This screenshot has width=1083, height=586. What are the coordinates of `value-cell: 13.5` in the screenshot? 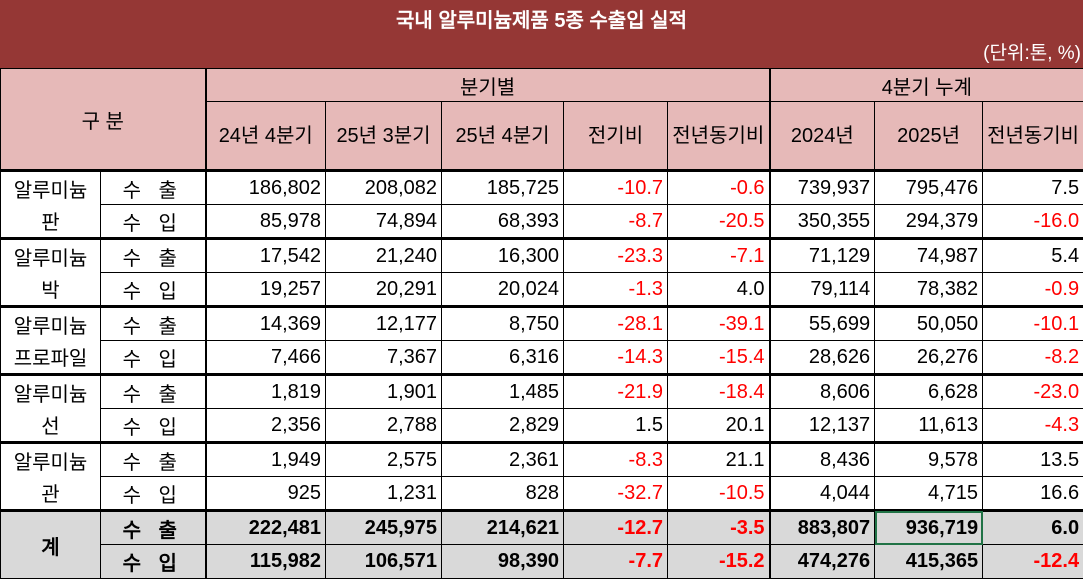 It's located at (1032, 459).